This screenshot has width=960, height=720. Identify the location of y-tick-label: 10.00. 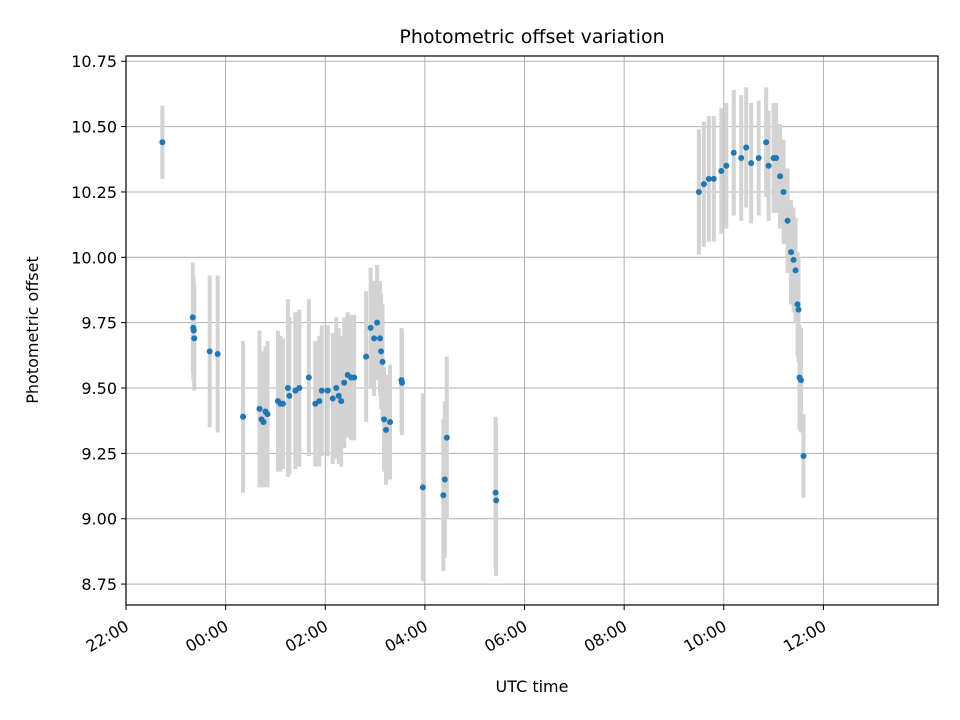
(94, 257).